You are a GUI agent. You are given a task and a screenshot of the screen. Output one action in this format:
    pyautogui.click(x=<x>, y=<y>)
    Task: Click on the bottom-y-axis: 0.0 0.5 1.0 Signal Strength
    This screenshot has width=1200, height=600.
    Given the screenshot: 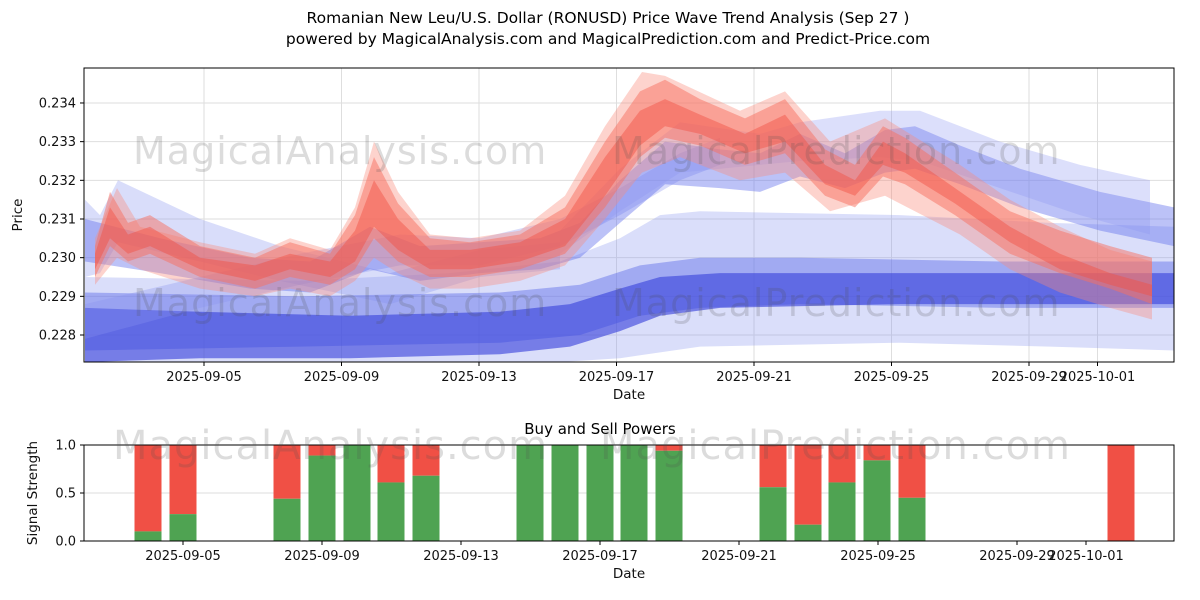 What is the action you would take?
    pyautogui.click(x=54, y=494)
    